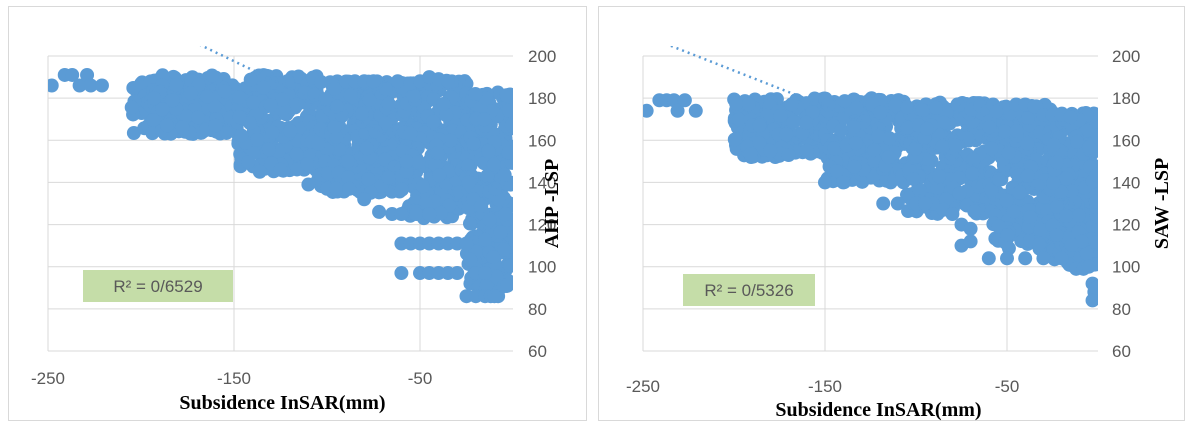 This screenshot has width=1191, height=428. What do you see at coordinates (878, 128) in the screenshot?
I see `trendline` at bounding box center [878, 128].